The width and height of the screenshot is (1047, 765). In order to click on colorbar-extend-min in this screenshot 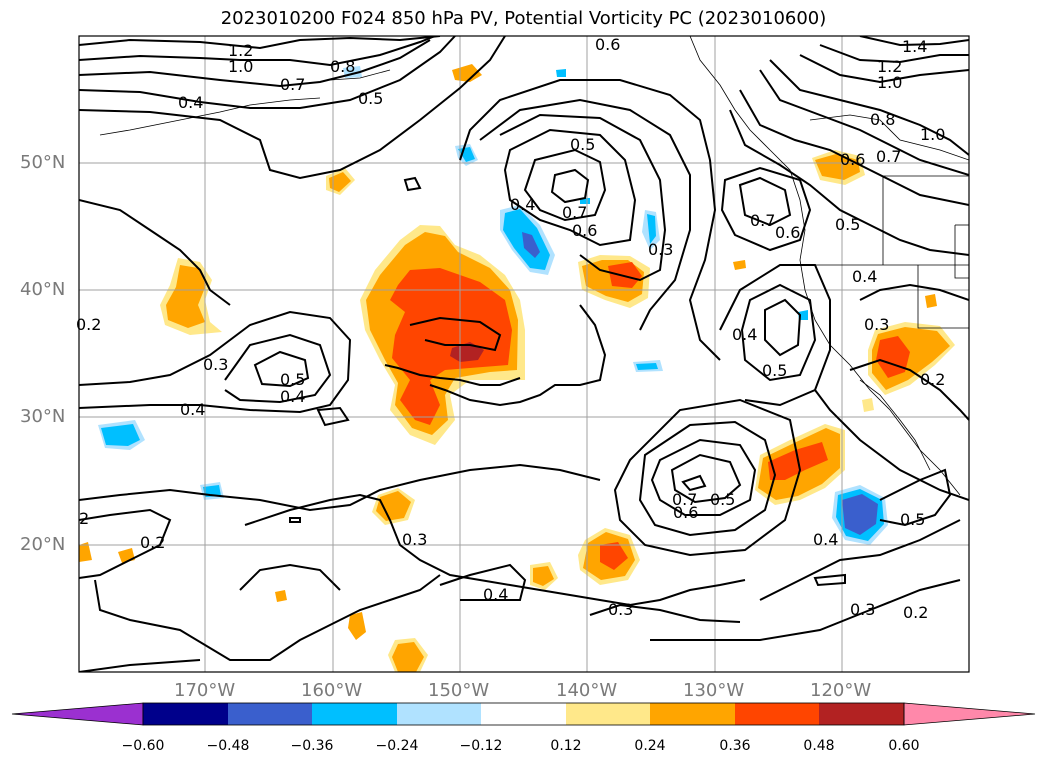, I will do `click(77, 714)`.